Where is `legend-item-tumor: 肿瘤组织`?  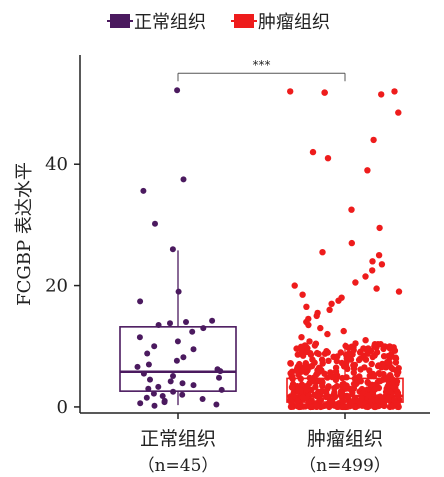
legend-item-tumor: 肿瘤组织 is located at coordinates (280, 21).